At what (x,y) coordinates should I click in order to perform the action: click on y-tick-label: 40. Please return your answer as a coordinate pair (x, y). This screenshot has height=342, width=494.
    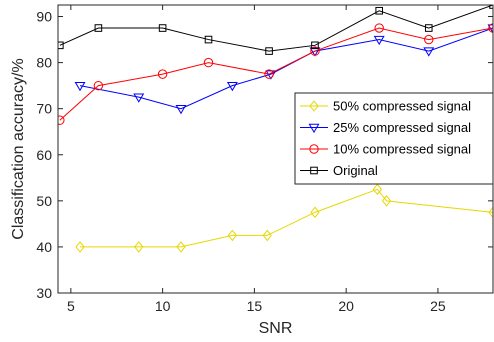
    Looking at the image, I should click on (44, 247).